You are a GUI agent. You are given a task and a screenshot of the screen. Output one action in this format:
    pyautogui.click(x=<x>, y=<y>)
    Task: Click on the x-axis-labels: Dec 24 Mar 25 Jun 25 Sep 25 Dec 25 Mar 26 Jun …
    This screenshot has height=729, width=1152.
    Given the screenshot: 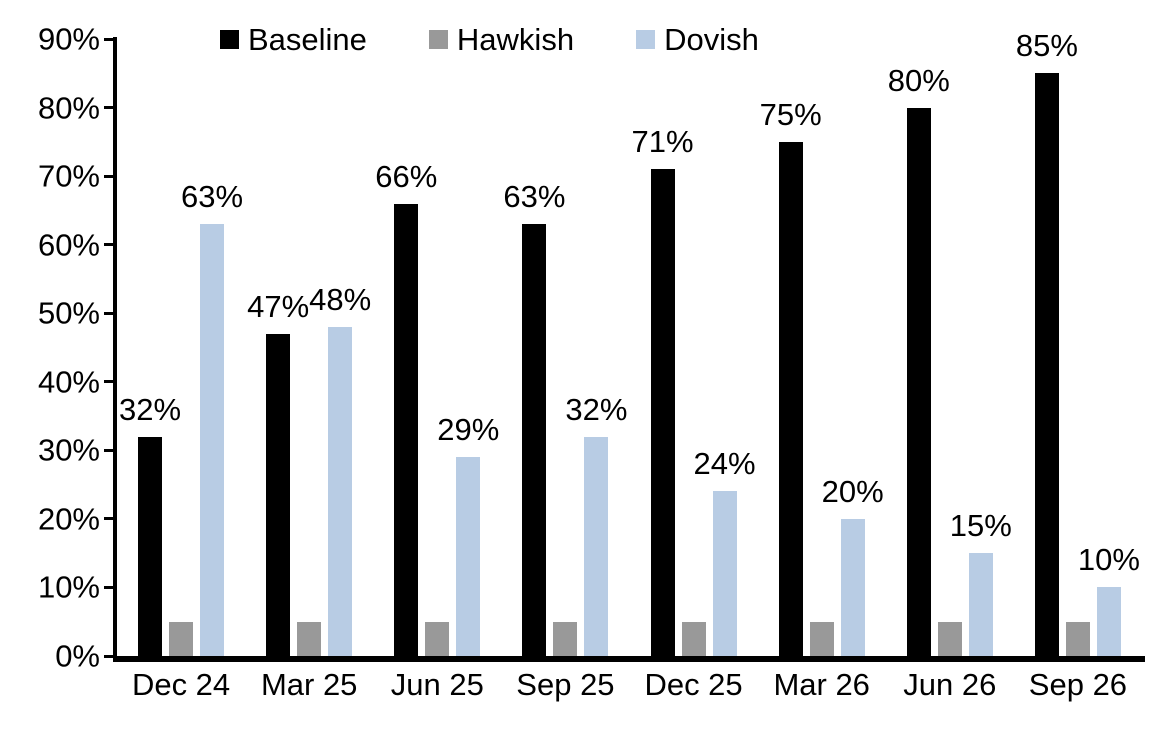 What is the action you would take?
    pyautogui.click(x=629, y=684)
    